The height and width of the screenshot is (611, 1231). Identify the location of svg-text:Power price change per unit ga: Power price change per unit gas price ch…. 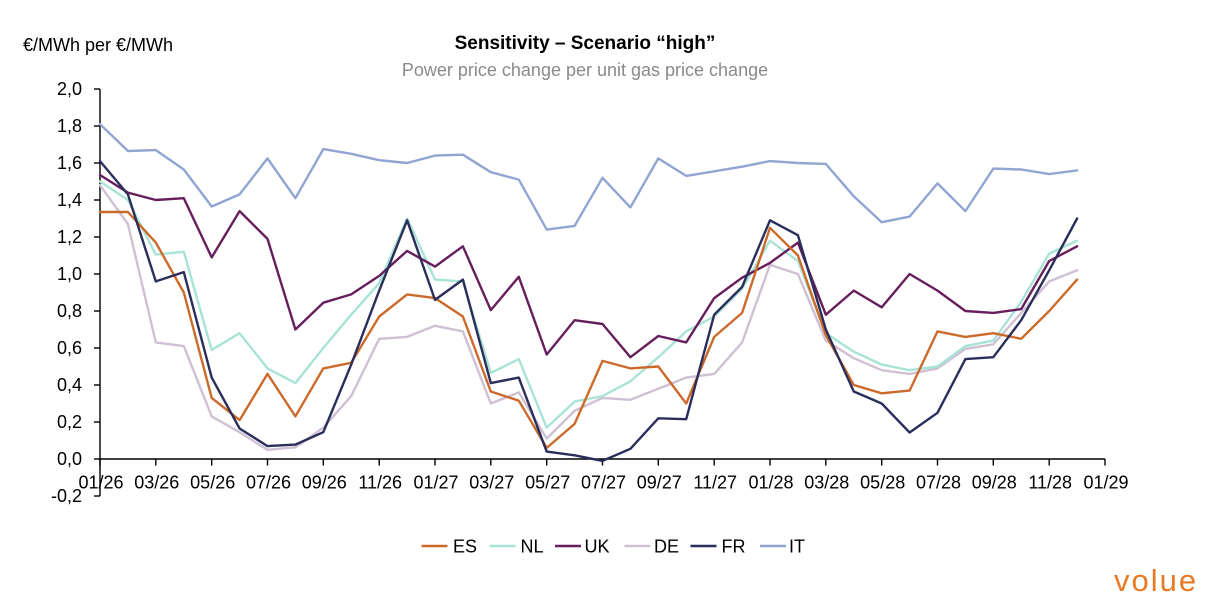
(585, 70).